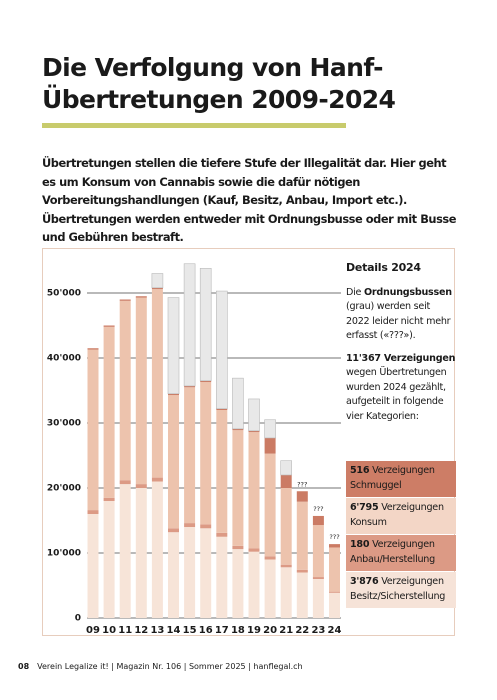 This screenshot has height=700, width=497. I want to click on y-tick-label: 30'000, so click(64, 424).